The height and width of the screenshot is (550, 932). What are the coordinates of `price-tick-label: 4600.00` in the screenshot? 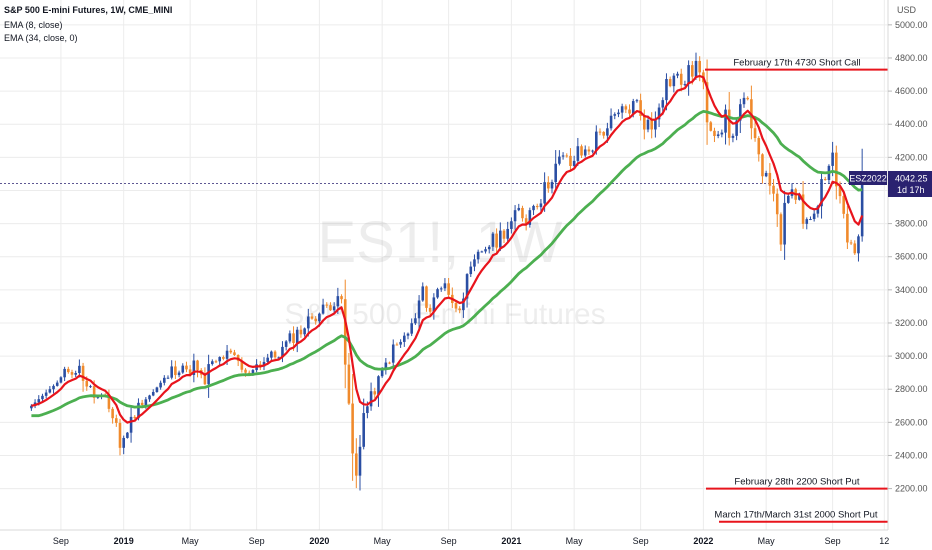 It's located at (911, 91).